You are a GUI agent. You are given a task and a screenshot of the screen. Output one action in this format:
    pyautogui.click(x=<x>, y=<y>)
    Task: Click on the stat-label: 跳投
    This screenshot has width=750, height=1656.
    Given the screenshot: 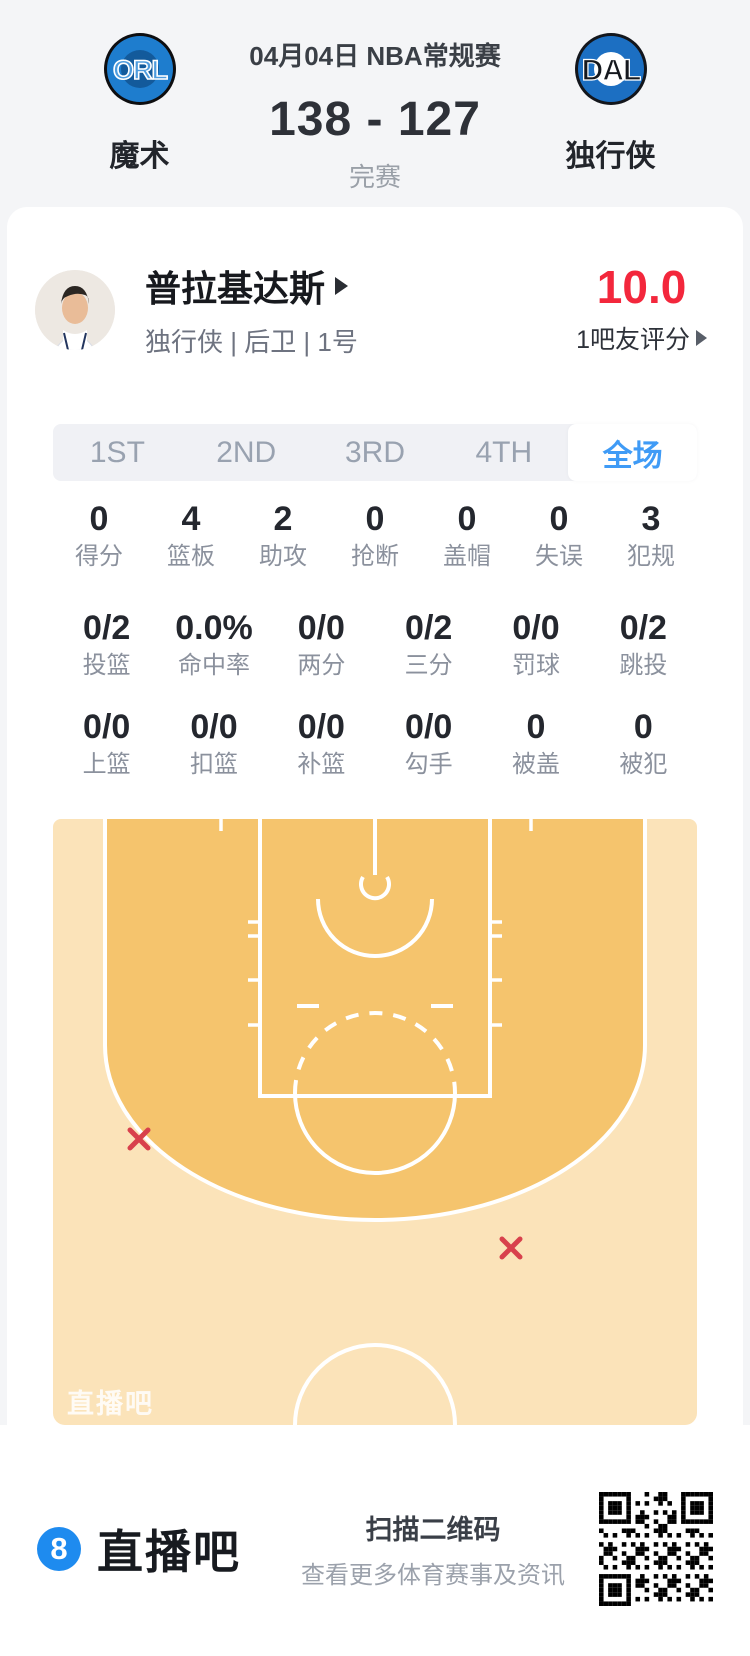 What is the action you would take?
    pyautogui.click(x=643, y=665)
    